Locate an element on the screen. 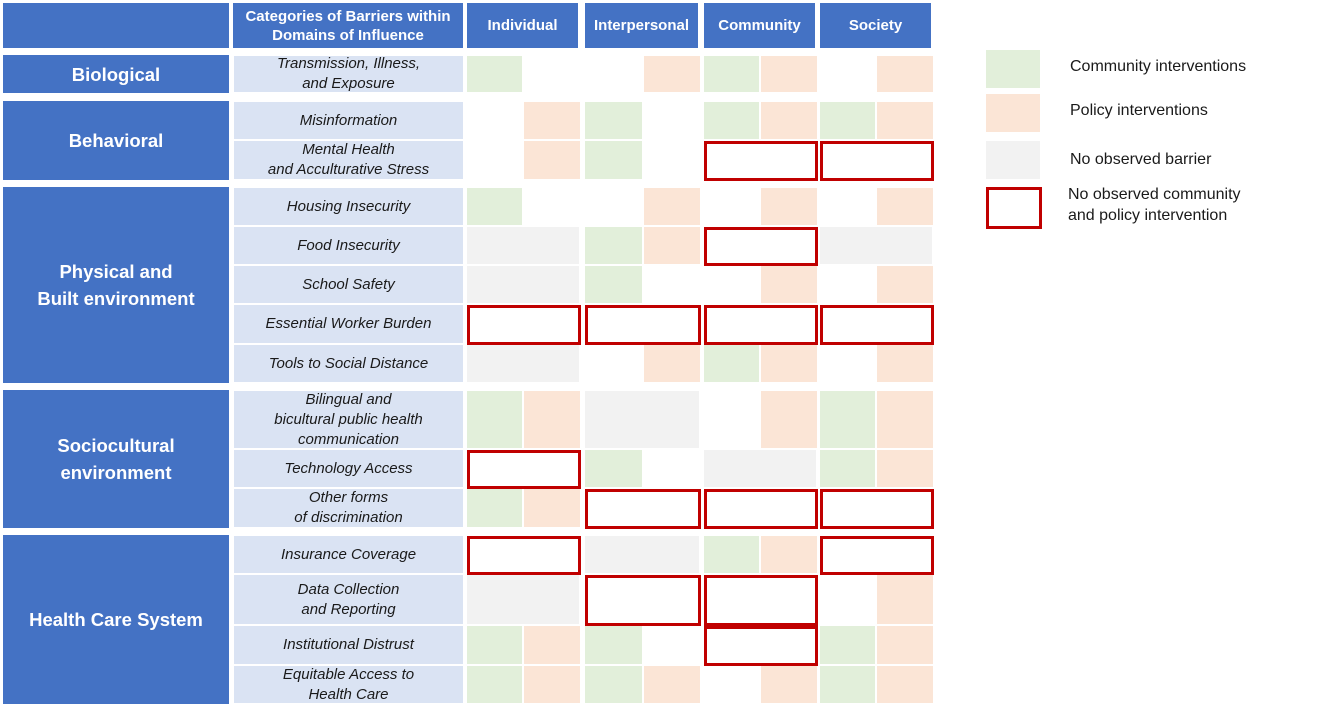 This screenshot has width=1325, height=708. barrier-category-label: Institutional Distrust is located at coordinates (348, 645).